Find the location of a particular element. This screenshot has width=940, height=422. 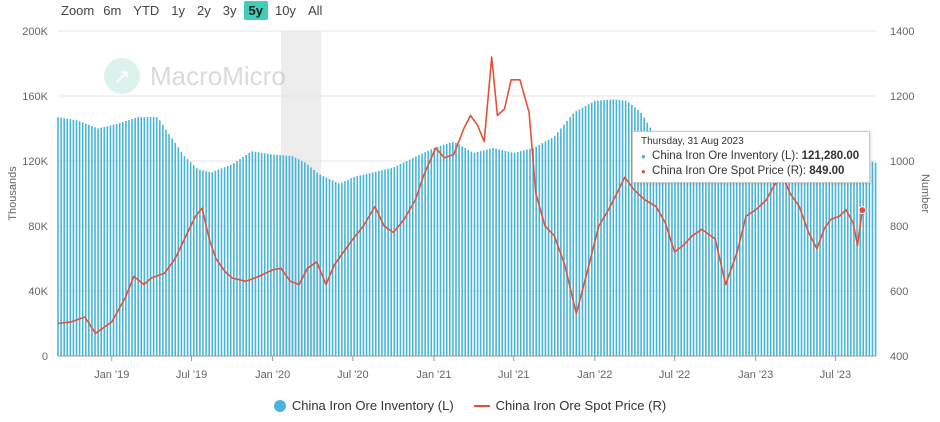

chart-logo-icon: ↗ is located at coordinates (122, 76).